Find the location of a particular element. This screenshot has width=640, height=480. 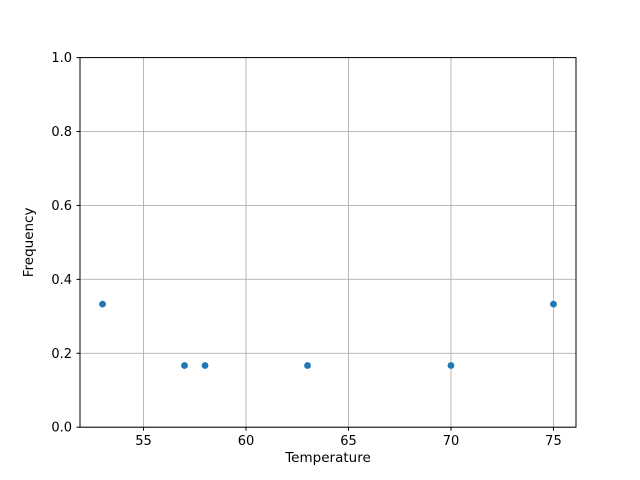

x-axis-label: Temperature is located at coordinates (327, 458).